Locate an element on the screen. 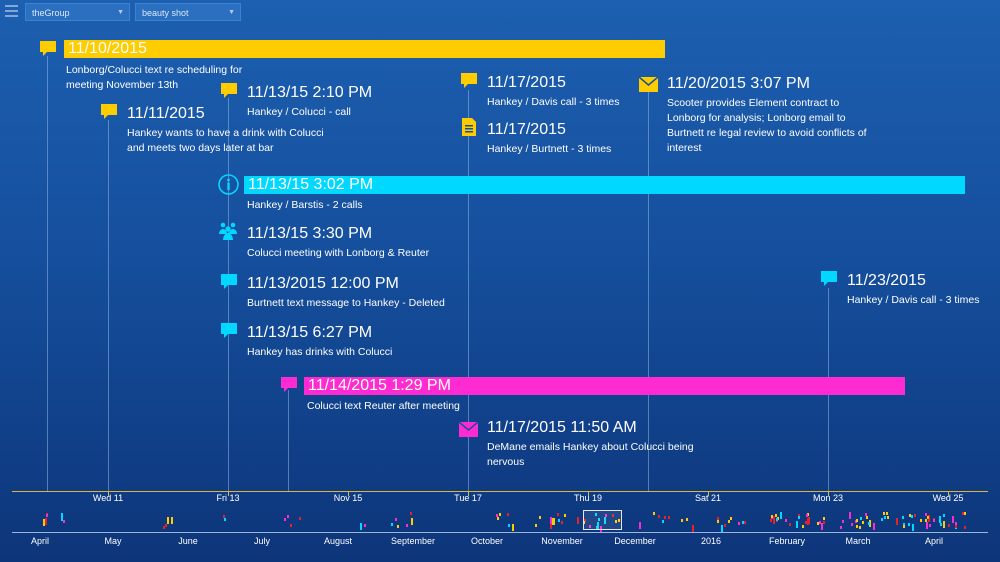 The height and width of the screenshot is (562, 1000). event-title: 11/11/2015 is located at coordinates (166, 113).